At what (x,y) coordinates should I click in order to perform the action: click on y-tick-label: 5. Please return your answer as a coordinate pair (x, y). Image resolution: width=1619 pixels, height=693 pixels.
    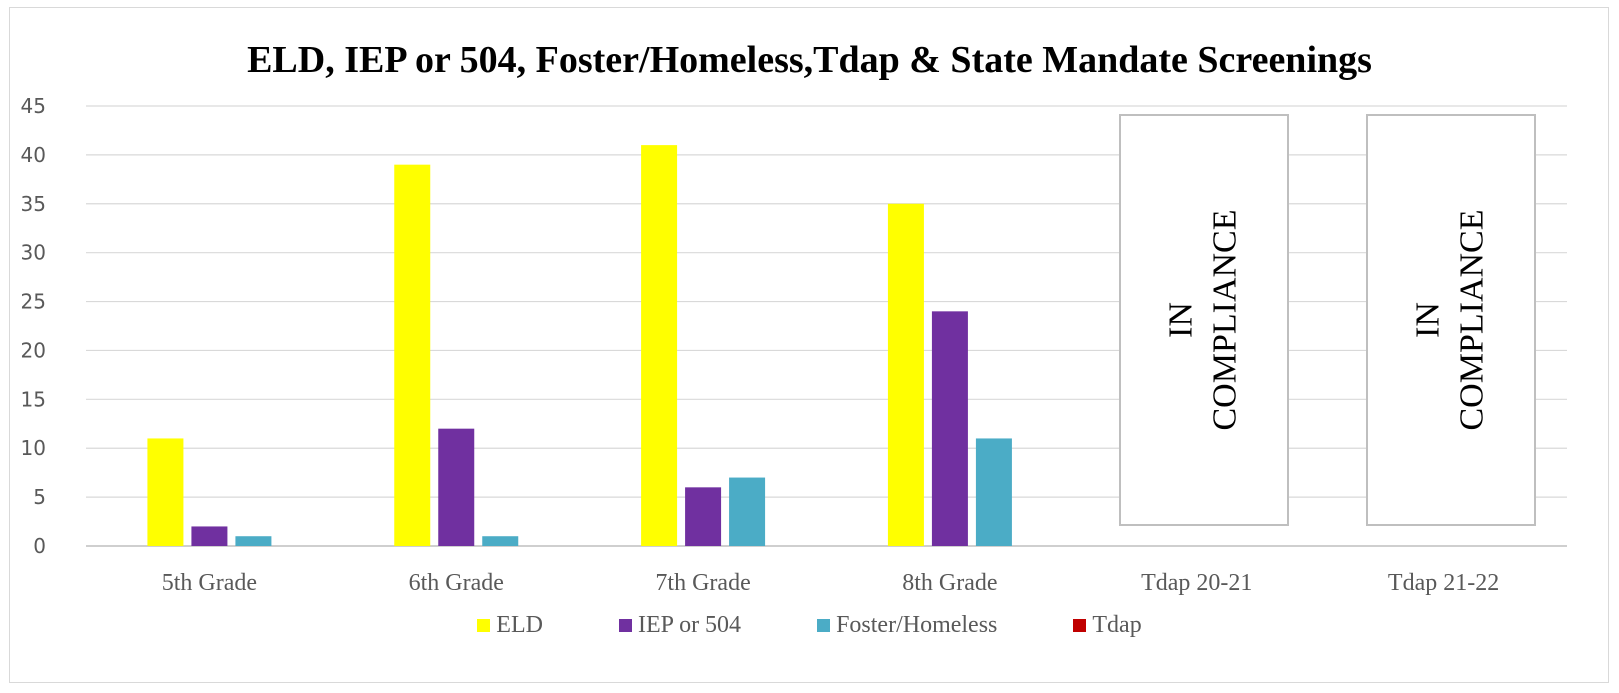
    Looking at the image, I should click on (39, 497).